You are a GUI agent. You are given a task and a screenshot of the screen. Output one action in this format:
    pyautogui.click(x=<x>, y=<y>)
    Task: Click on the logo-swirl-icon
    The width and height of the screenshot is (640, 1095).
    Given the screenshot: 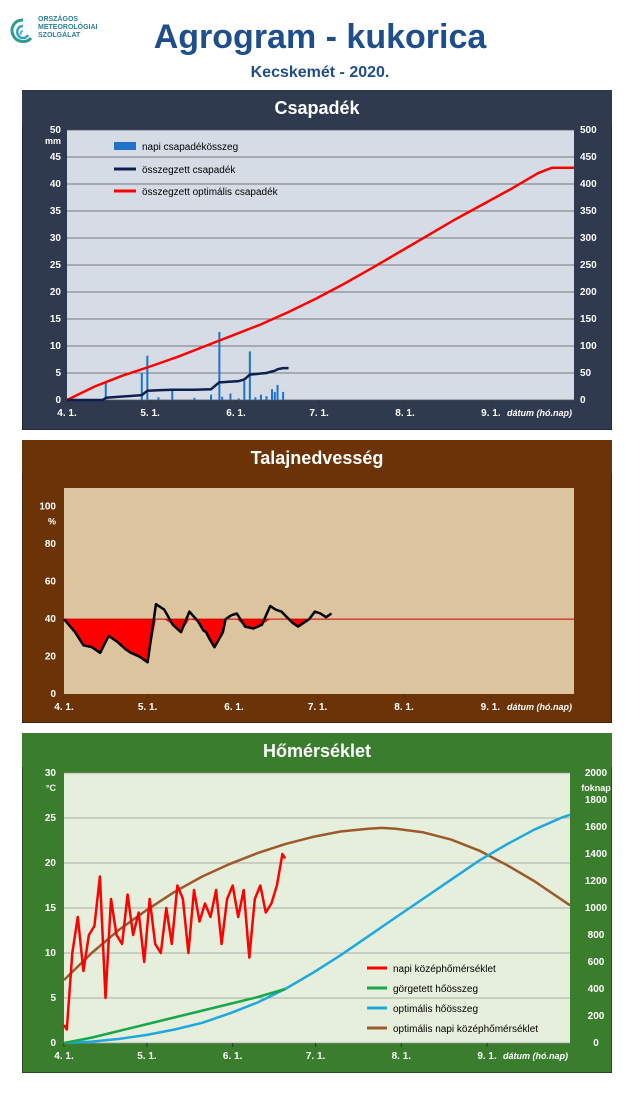 What is the action you would take?
    pyautogui.click(x=21, y=31)
    